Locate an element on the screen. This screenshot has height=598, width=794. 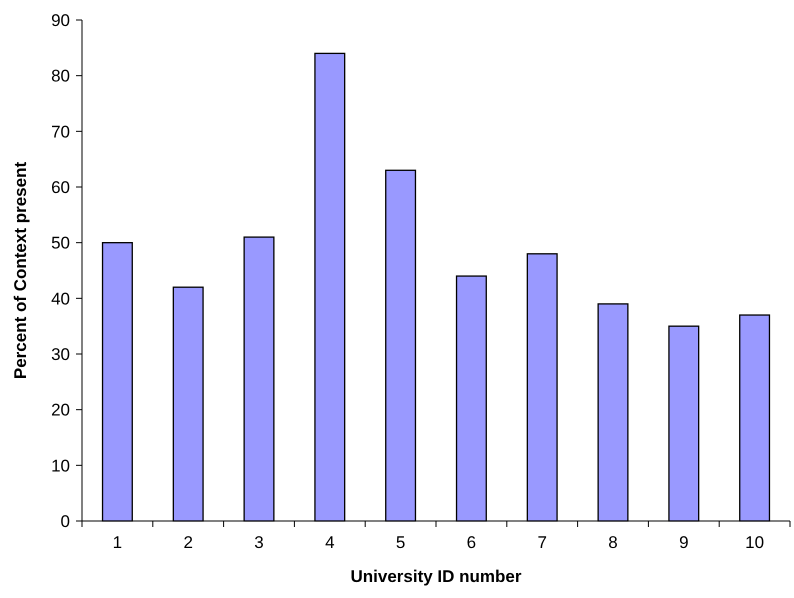
y-axis-title: Percent of Context present is located at coordinates (20, 271).